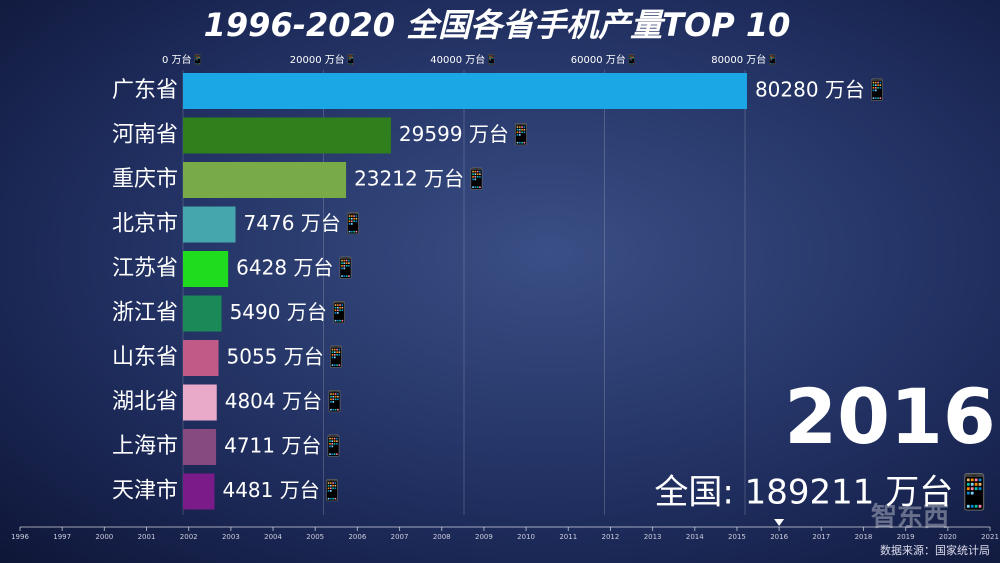  What do you see at coordinates (145, 446) in the screenshot?
I see `y-tick-label: 上海市` at bounding box center [145, 446].